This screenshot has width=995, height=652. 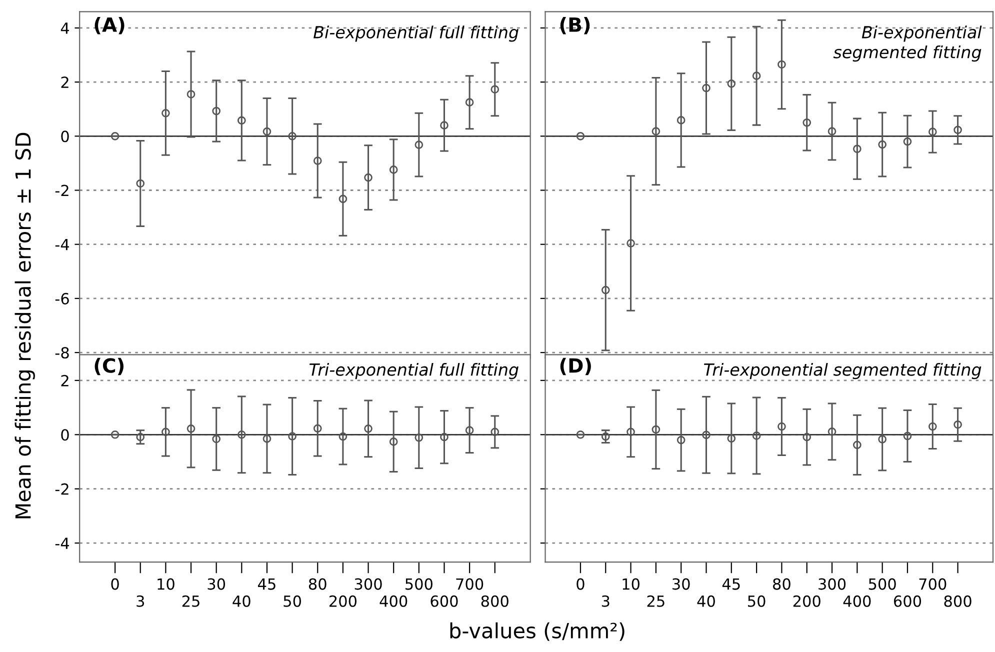 I want to click on y-tick-label: 4, so click(x=65, y=28).